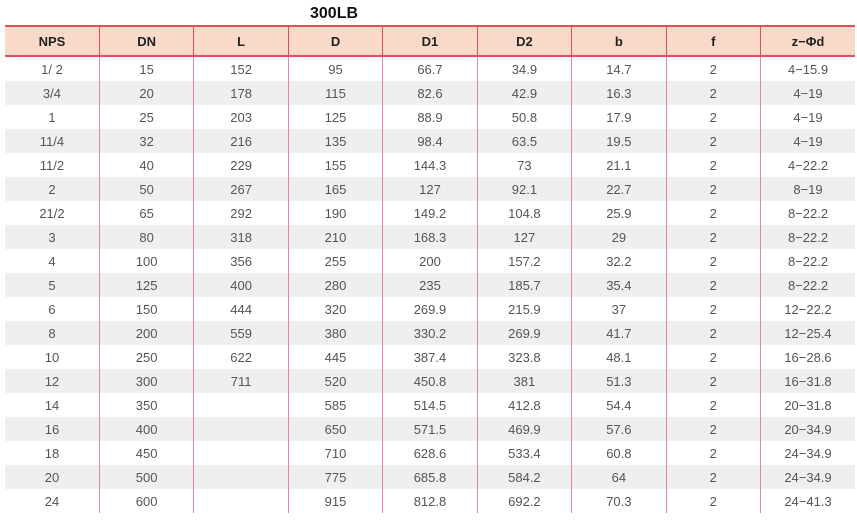 The image size is (857, 525). What do you see at coordinates (52, 165) in the screenshot?
I see `table-cell: 11/2` at bounding box center [52, 165].